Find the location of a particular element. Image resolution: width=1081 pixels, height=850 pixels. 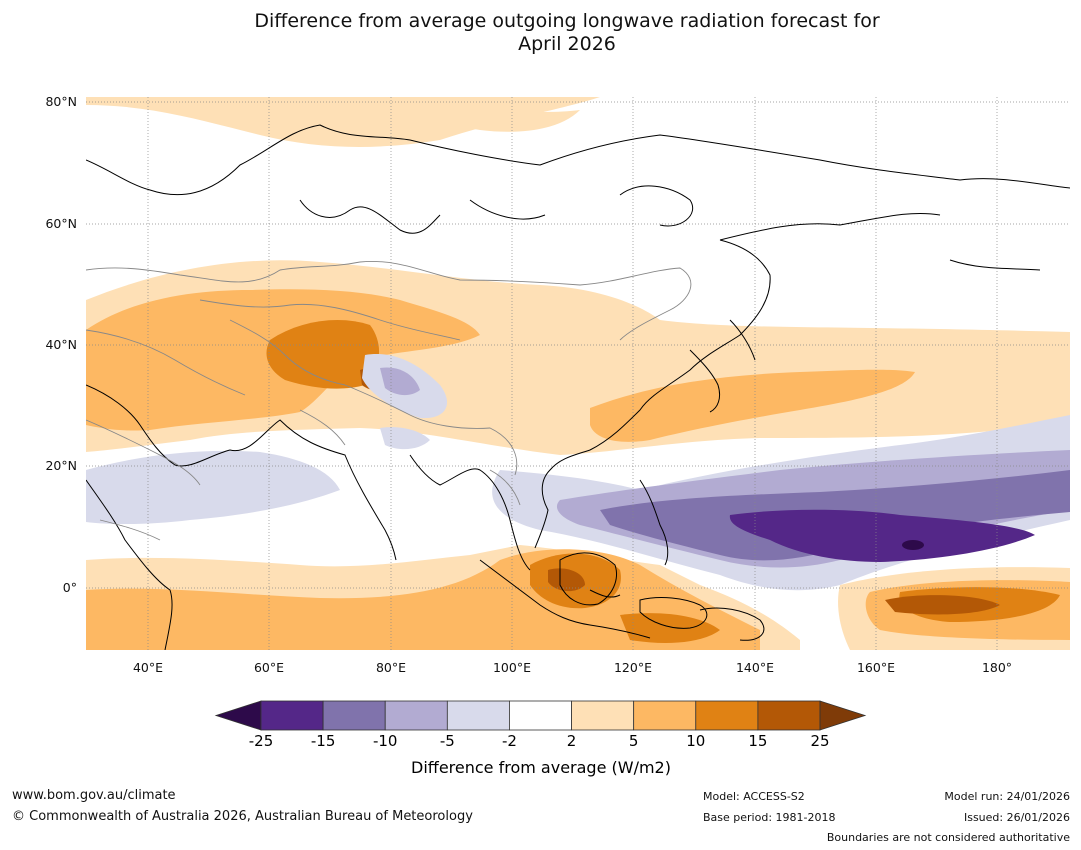

lon-label: 140°E is located at coordinates (754, 667).